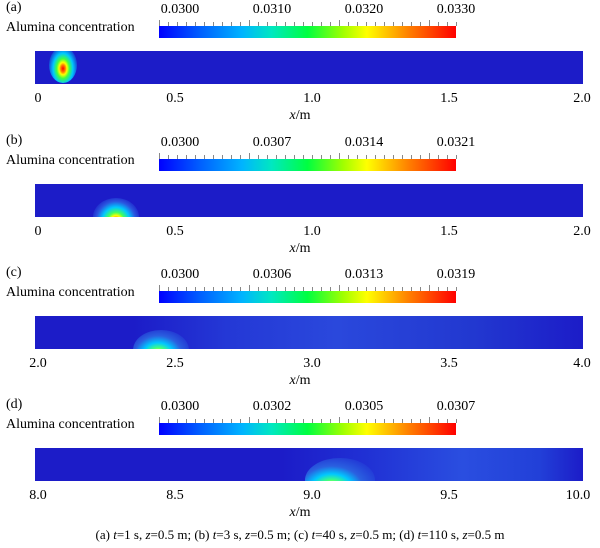 This screenshot has width=600, height=548. What do you see at coordinates (131, 534) in the screenshot?
I see `caption-part: =1 s,` at bounding box center [131, 534].